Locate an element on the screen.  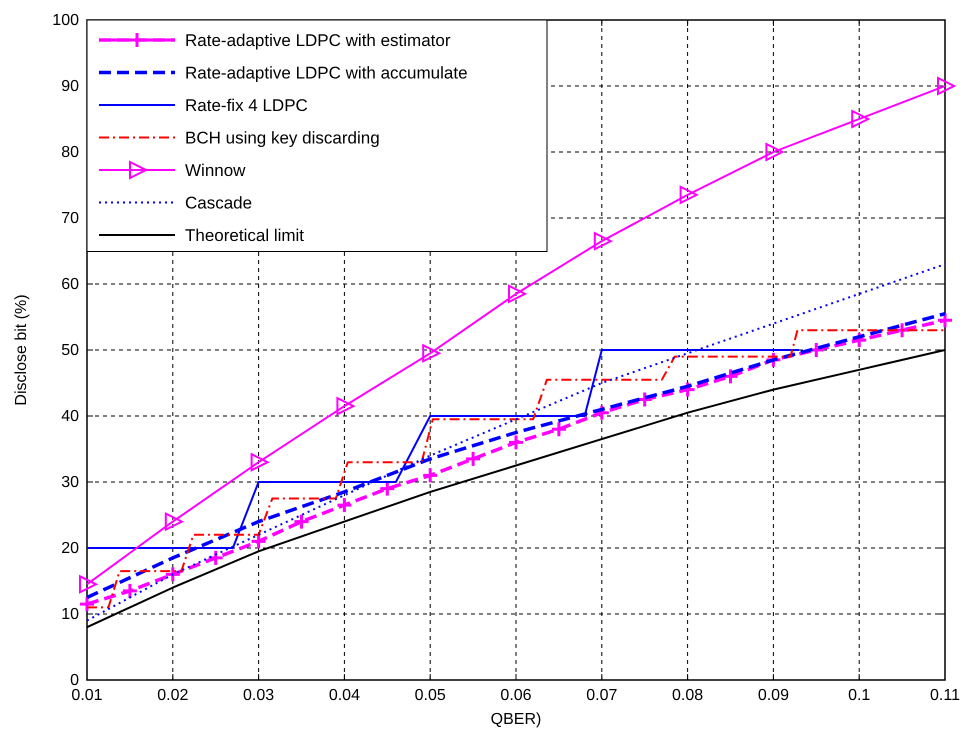
legend-label: Cascade is located at coordinates (218, 203).